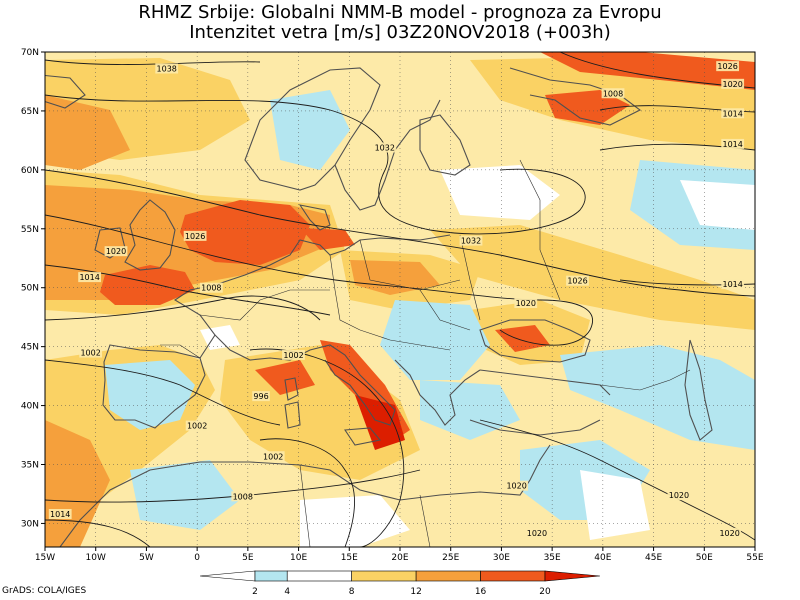 This screenshot has height=600, width=800. Describe the element at coordinates (305, 380) in the screenshot. I see `coast-italy` at that location.